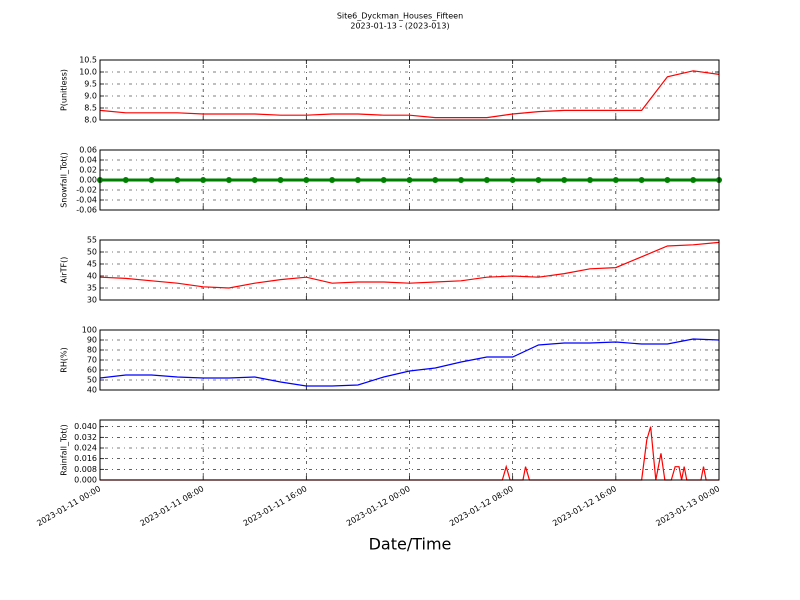  Describe the element at coordinates (86, 210) in the screenshot. I see `y-tick-label: -0.06` at that location.